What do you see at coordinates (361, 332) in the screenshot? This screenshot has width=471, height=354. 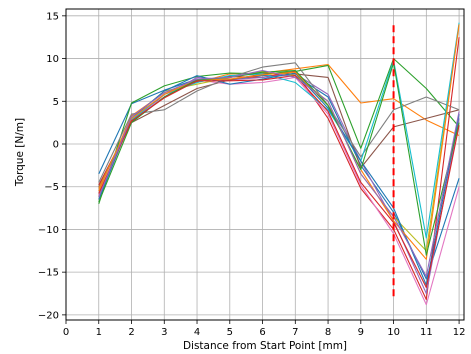 I see `x-tick-label: 9` at bounding box center [361, 332].